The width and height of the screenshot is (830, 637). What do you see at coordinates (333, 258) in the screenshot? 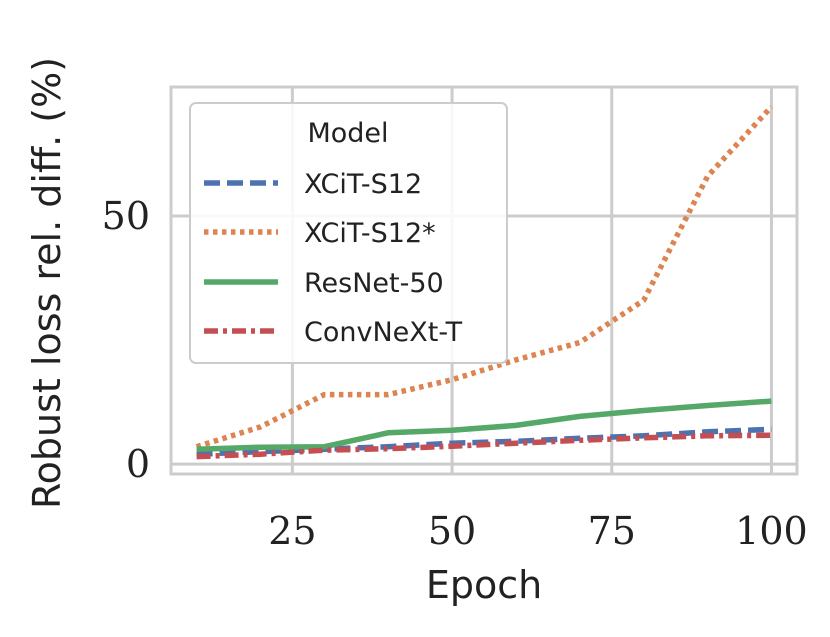
I see `legend-items: XCiT-S12 XCiT-S12* ResNet-50 ConvNeXt-T` at bounding box center [333, 258].